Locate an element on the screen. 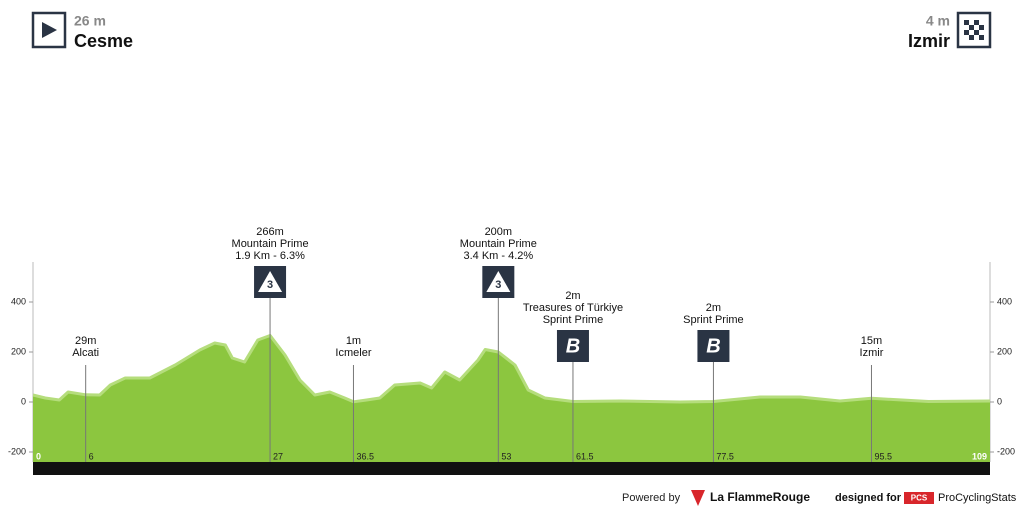  marker-text: 1m is located at coordinates (353, 341).